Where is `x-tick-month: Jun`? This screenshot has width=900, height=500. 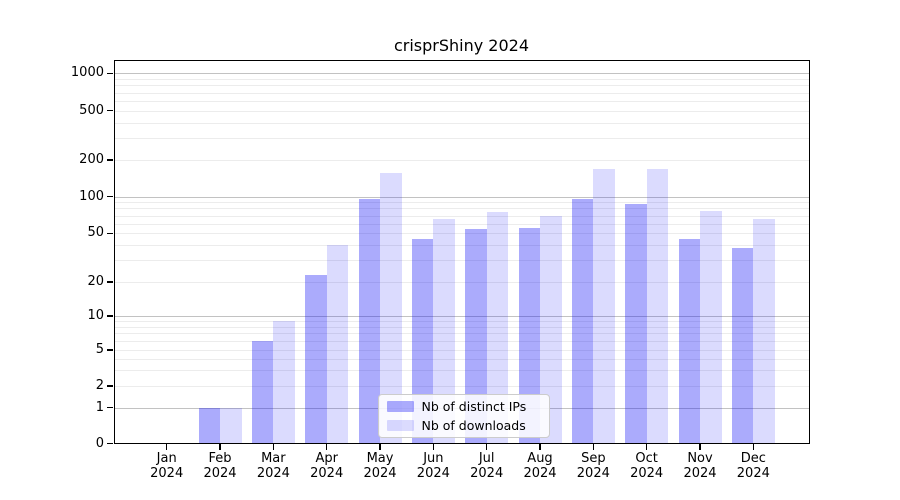 x-tick-month: Jun is located at coordinates (433, 458).